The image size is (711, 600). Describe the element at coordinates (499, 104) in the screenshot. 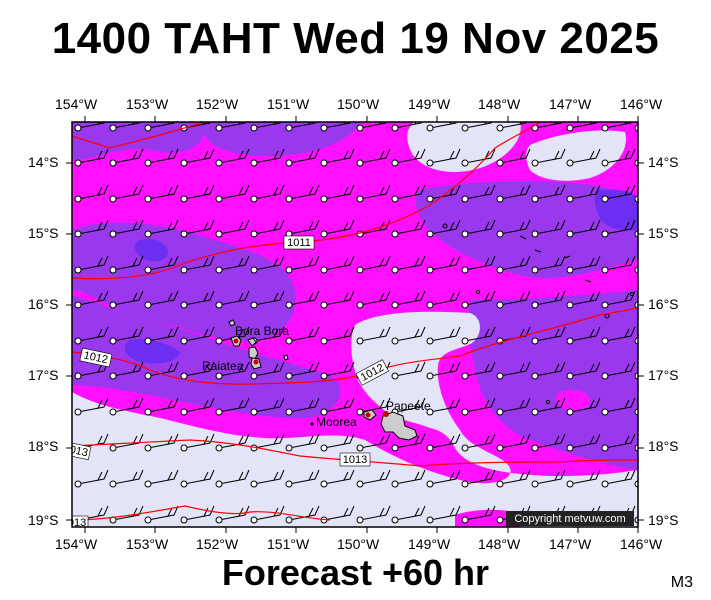

I see `lon-label: 148°W` at that location.